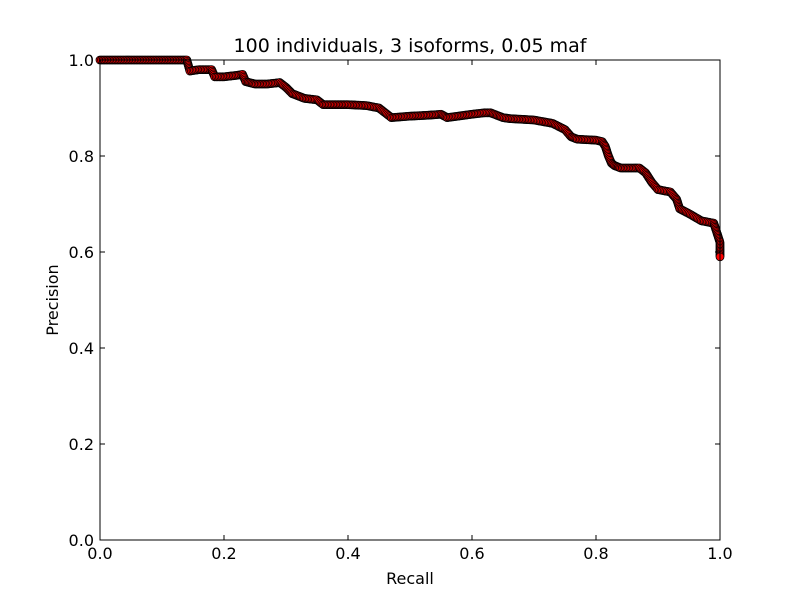  What do you see at coordinates (410, 578) in the screenshot?
I see `x-axis-label: Recall` at bounding box center [410, 578].